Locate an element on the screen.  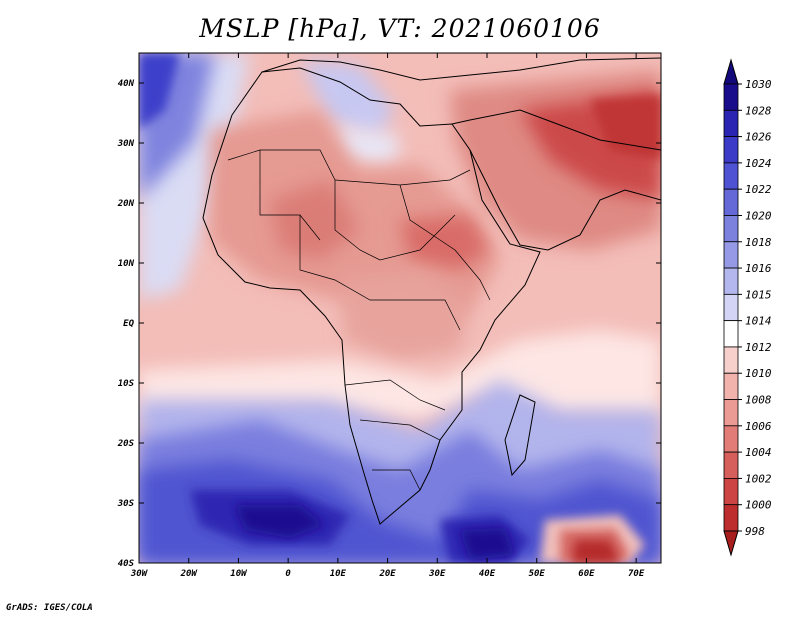
colorbar-label: 1006 is located at coordinates (758, 426).